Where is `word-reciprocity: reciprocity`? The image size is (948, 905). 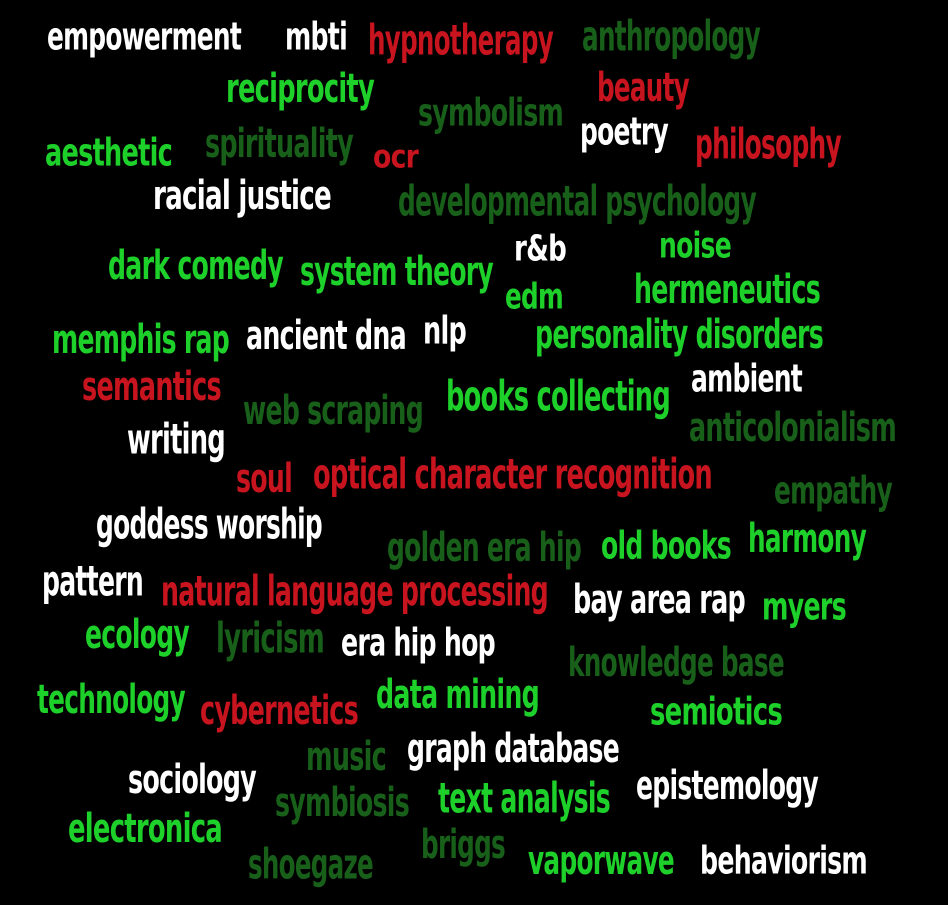
word-reciprocity: reciprocity is located at coordinates (300, 89).